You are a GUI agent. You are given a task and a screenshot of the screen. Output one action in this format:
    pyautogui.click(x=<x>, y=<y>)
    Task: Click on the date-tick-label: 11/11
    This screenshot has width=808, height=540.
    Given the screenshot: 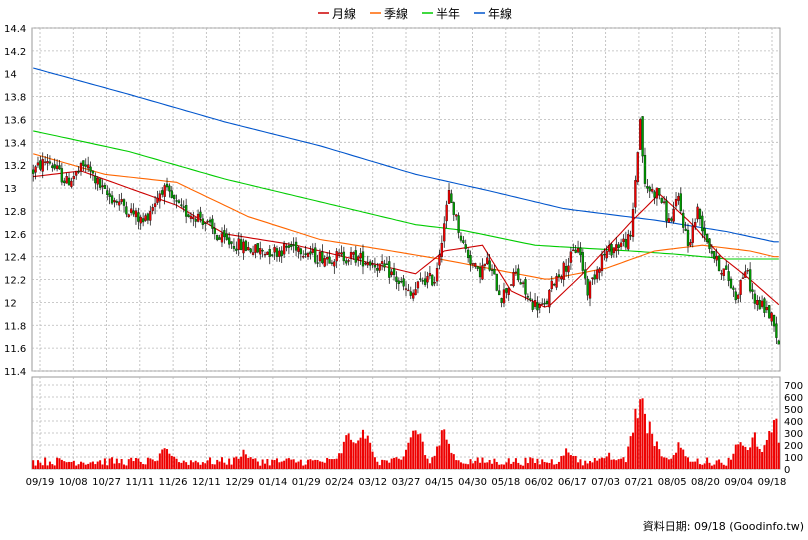 What is the action you would take?
    pyautogui.click(x=139, y=482)
    